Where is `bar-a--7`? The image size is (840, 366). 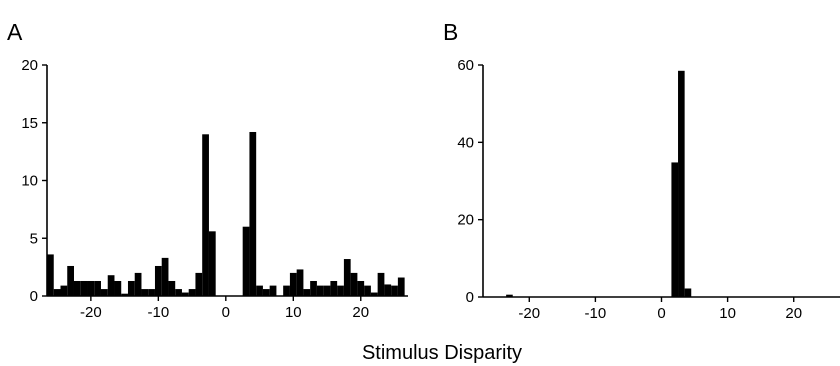
bar-a--7 is located at coordinates (178, 292).